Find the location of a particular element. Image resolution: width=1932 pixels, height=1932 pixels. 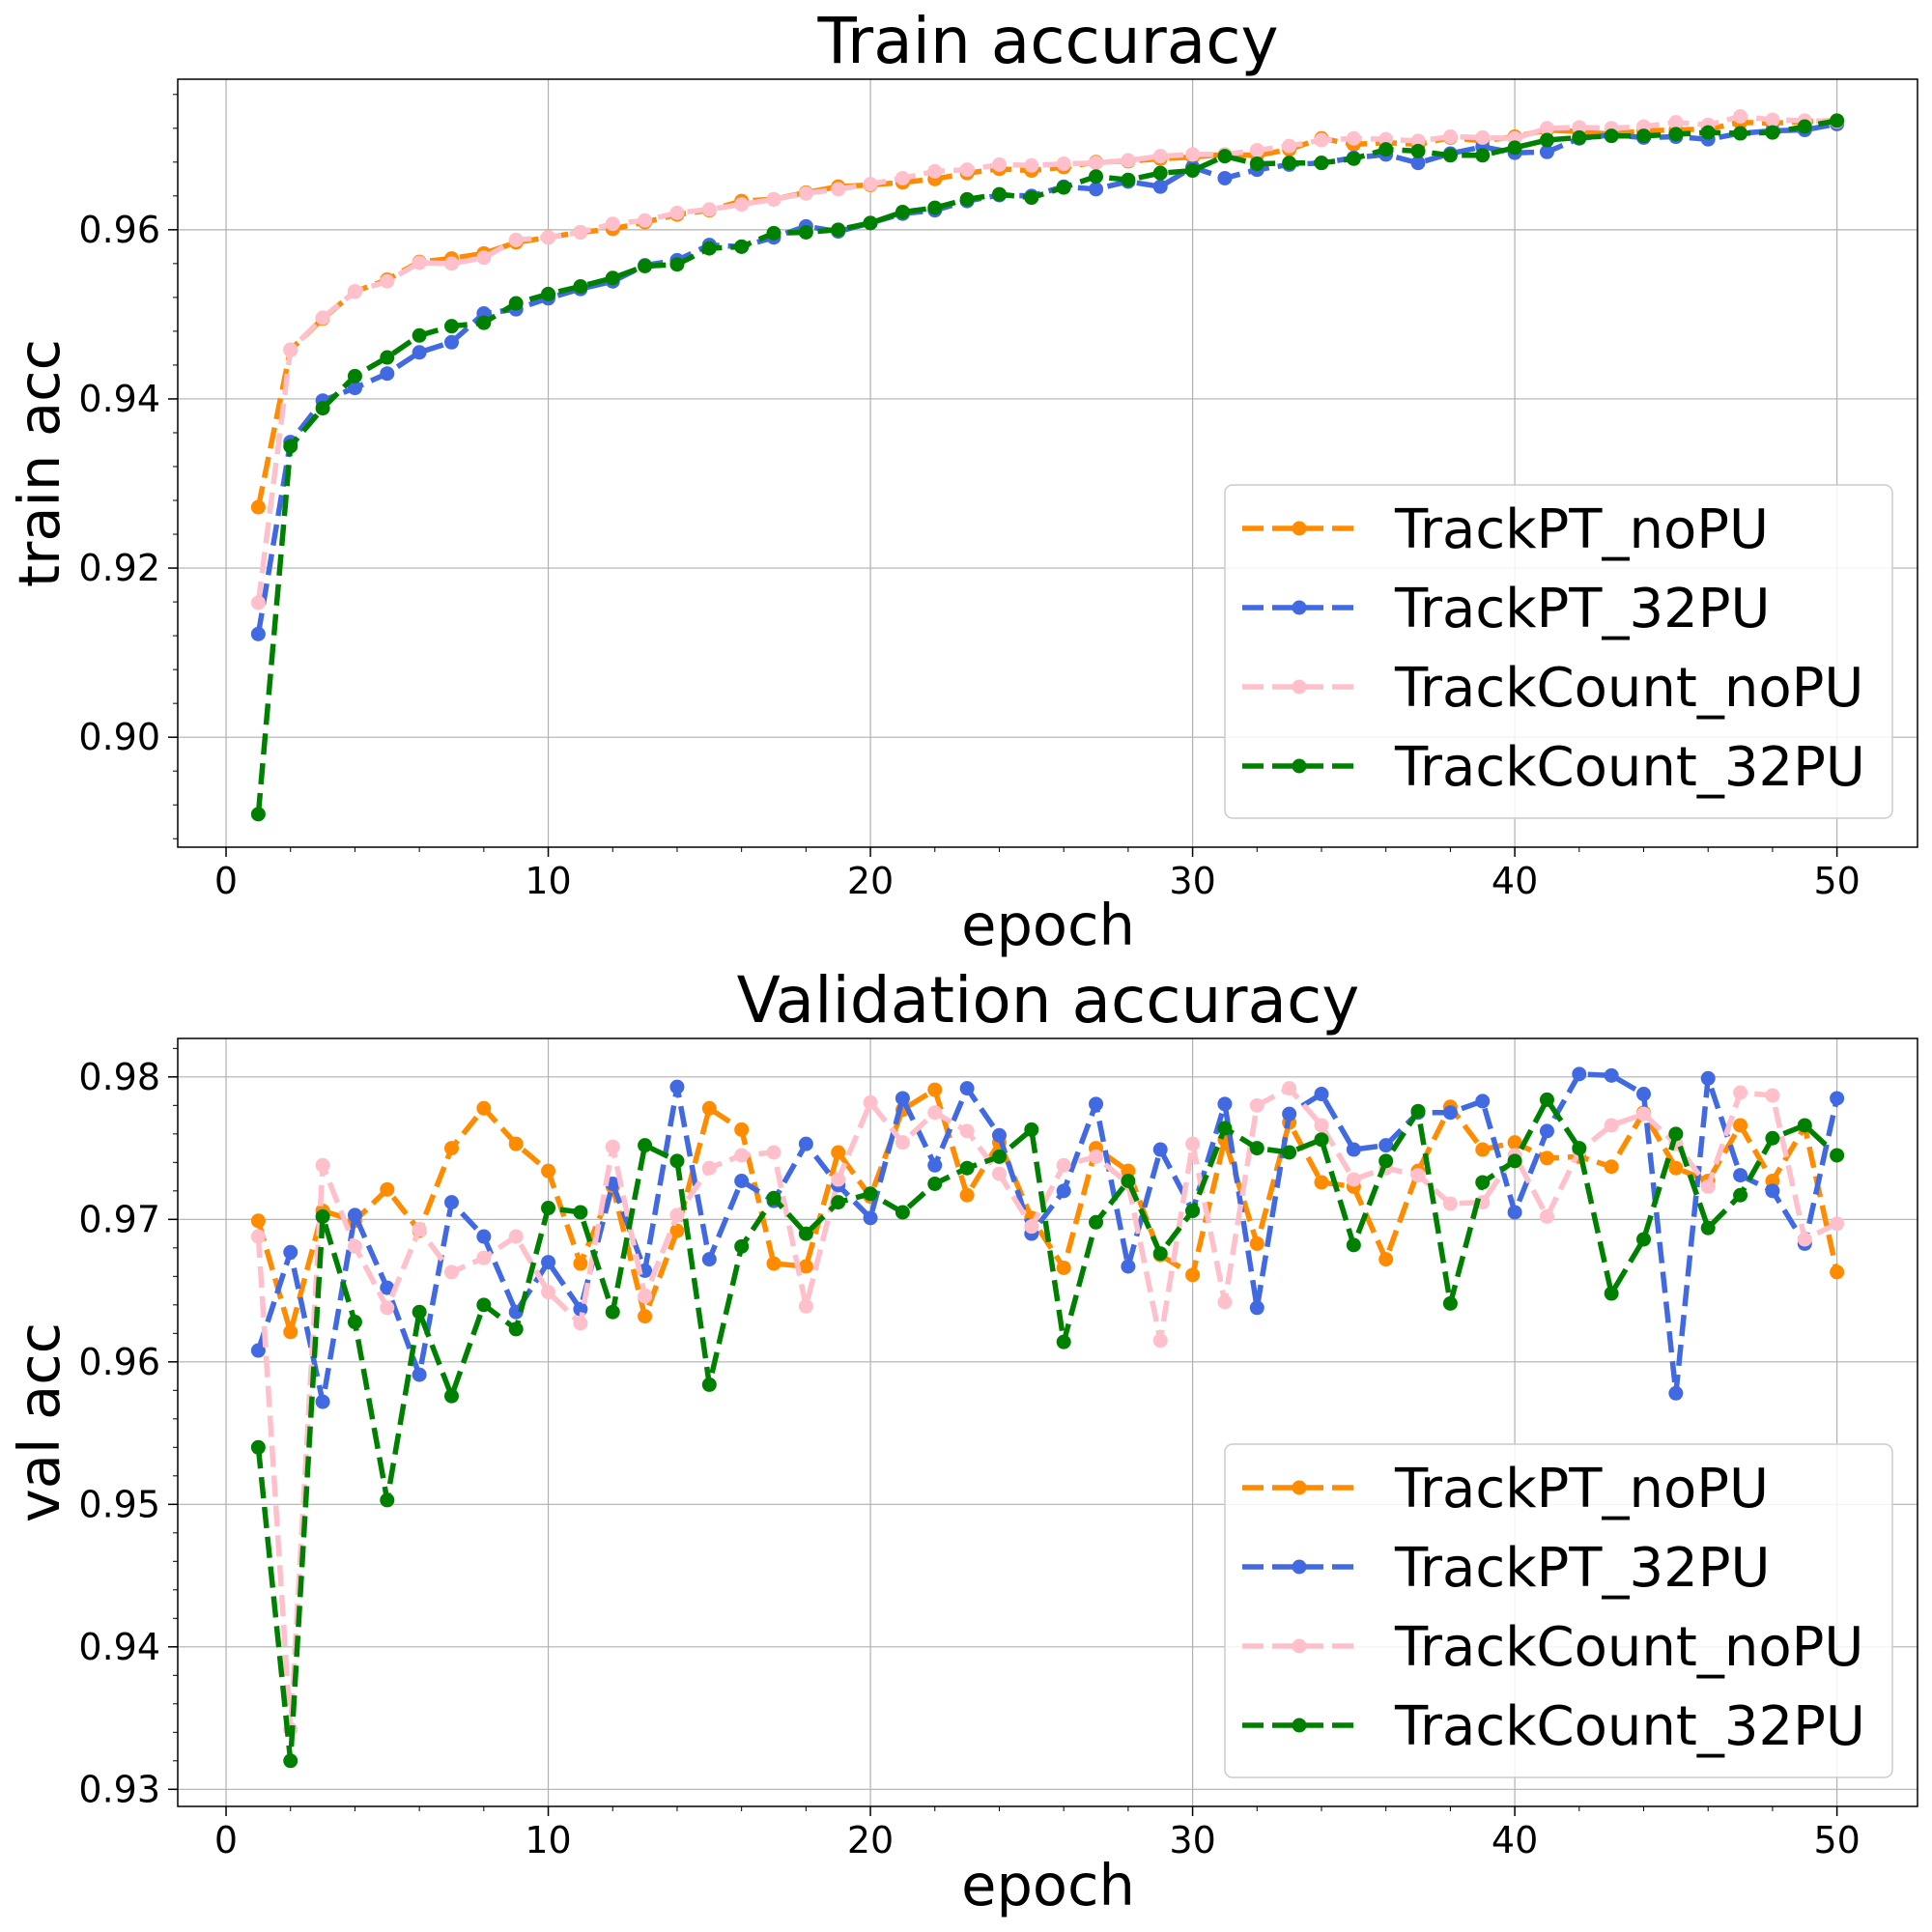

validation-legend-entry-trackcount-32pu: TrackCount_32PU is located at coordinates (1553, 1726).